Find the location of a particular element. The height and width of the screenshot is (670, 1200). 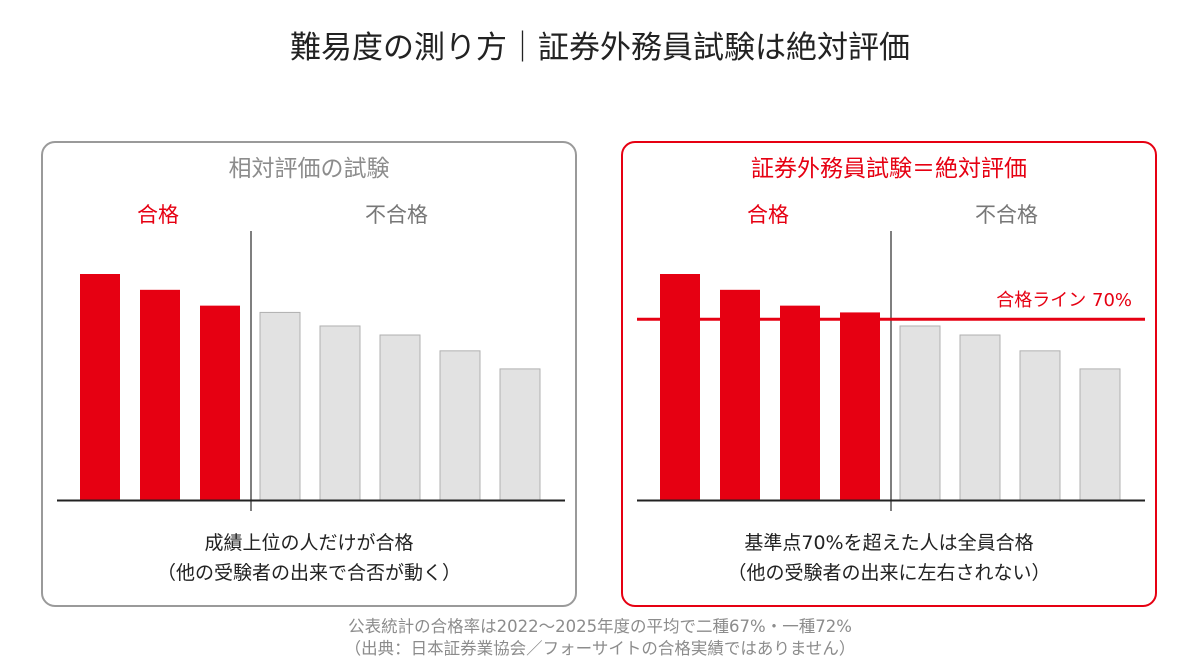

absolute-caption-line2: （他の受験者の出来に左右されない） is located at coordinates (889, 573).